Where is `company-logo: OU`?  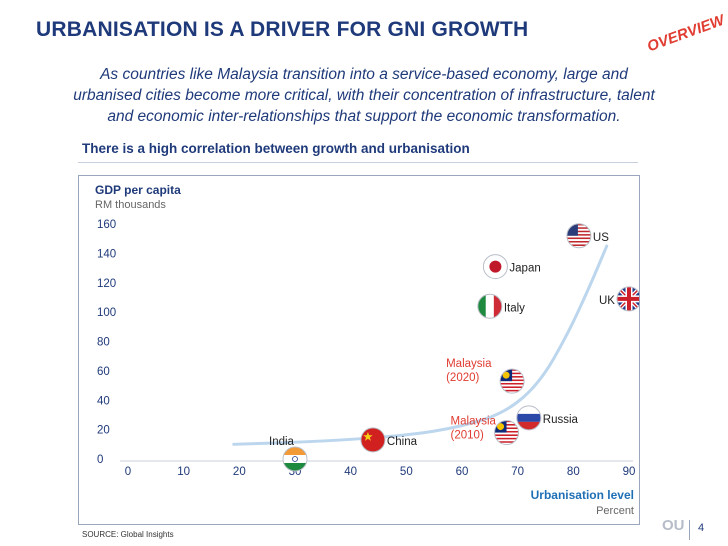
company-logo: OU is located at coordinates (673, 525).